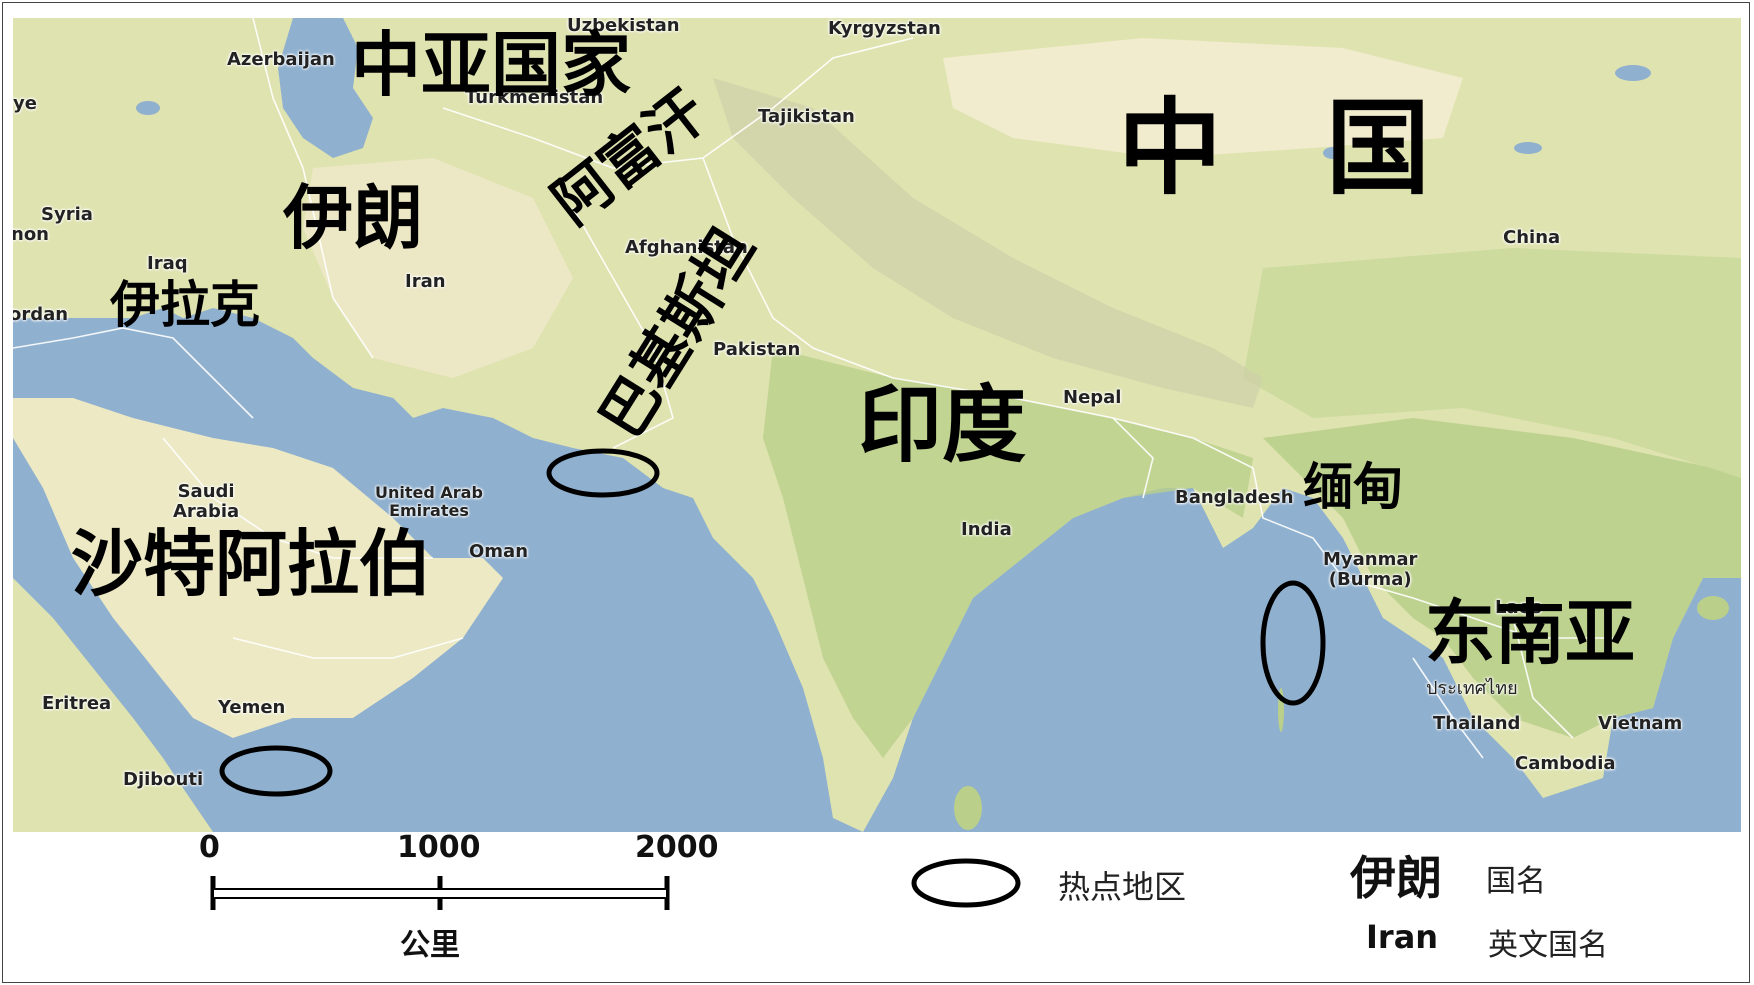 Image resolution: width=1754 pixels, height=985 pixels. What do you see at coordinates (167, 263) in the screenshot?
I see `label-iraq: Iraq` at bounding box center [167, 263].